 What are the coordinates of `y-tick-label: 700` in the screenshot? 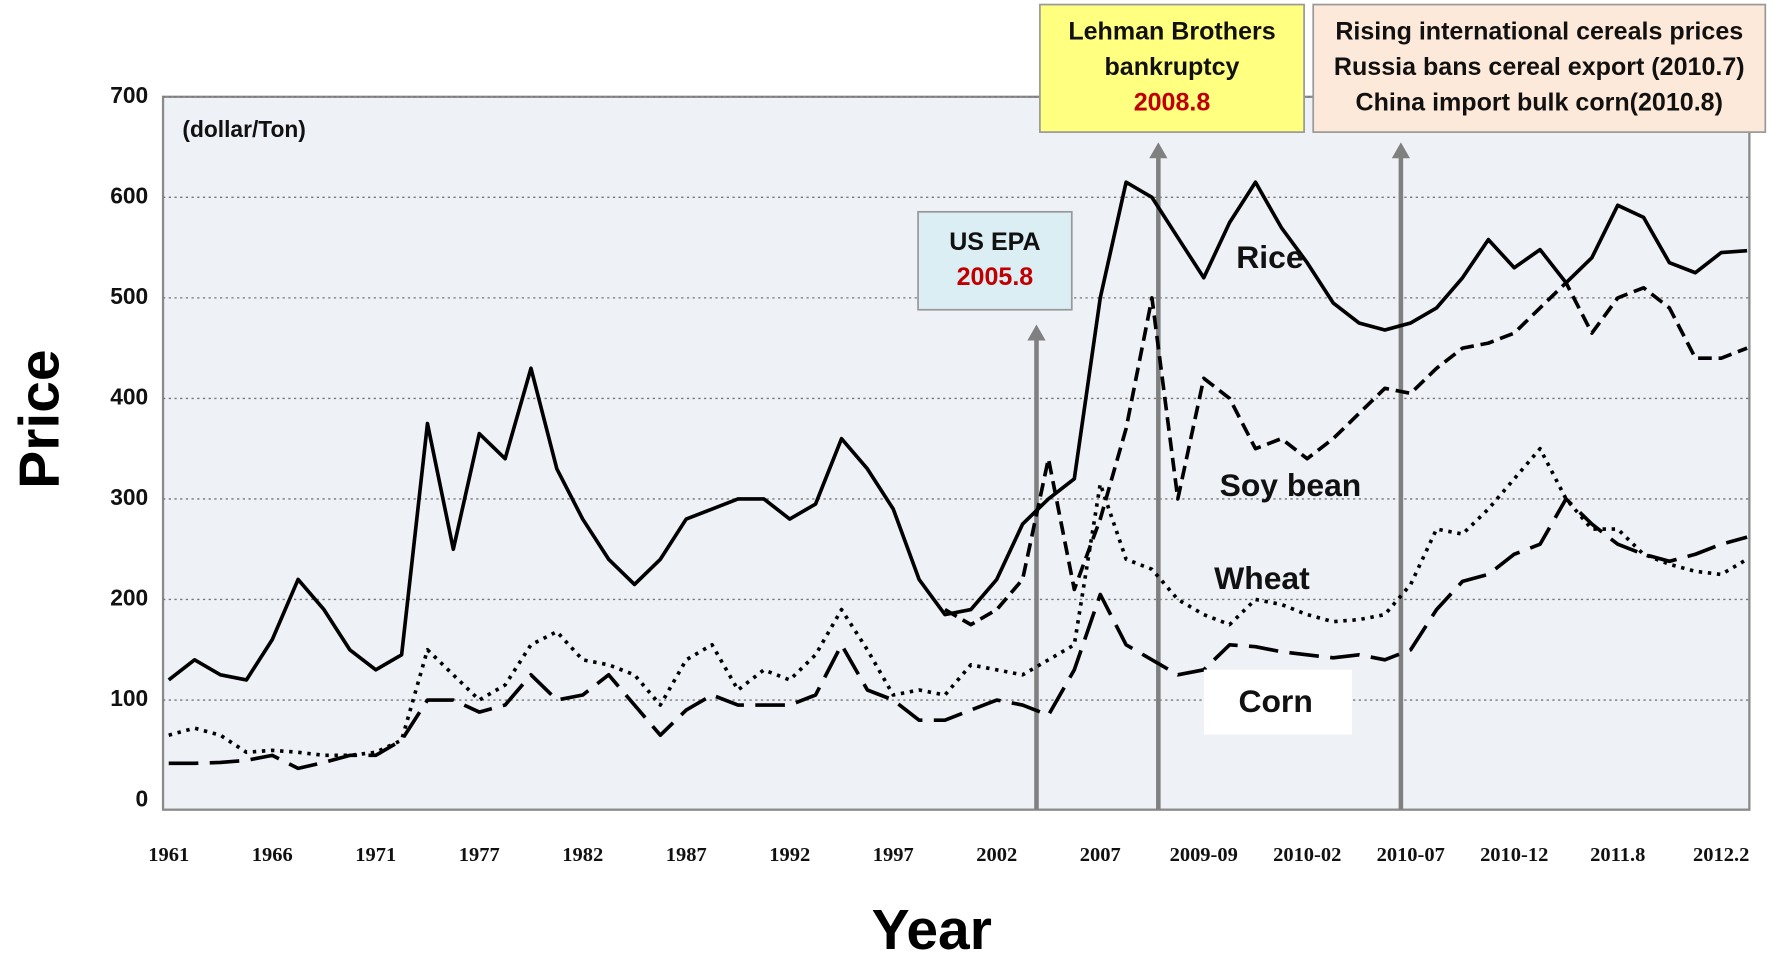 It's located at (129, 95).